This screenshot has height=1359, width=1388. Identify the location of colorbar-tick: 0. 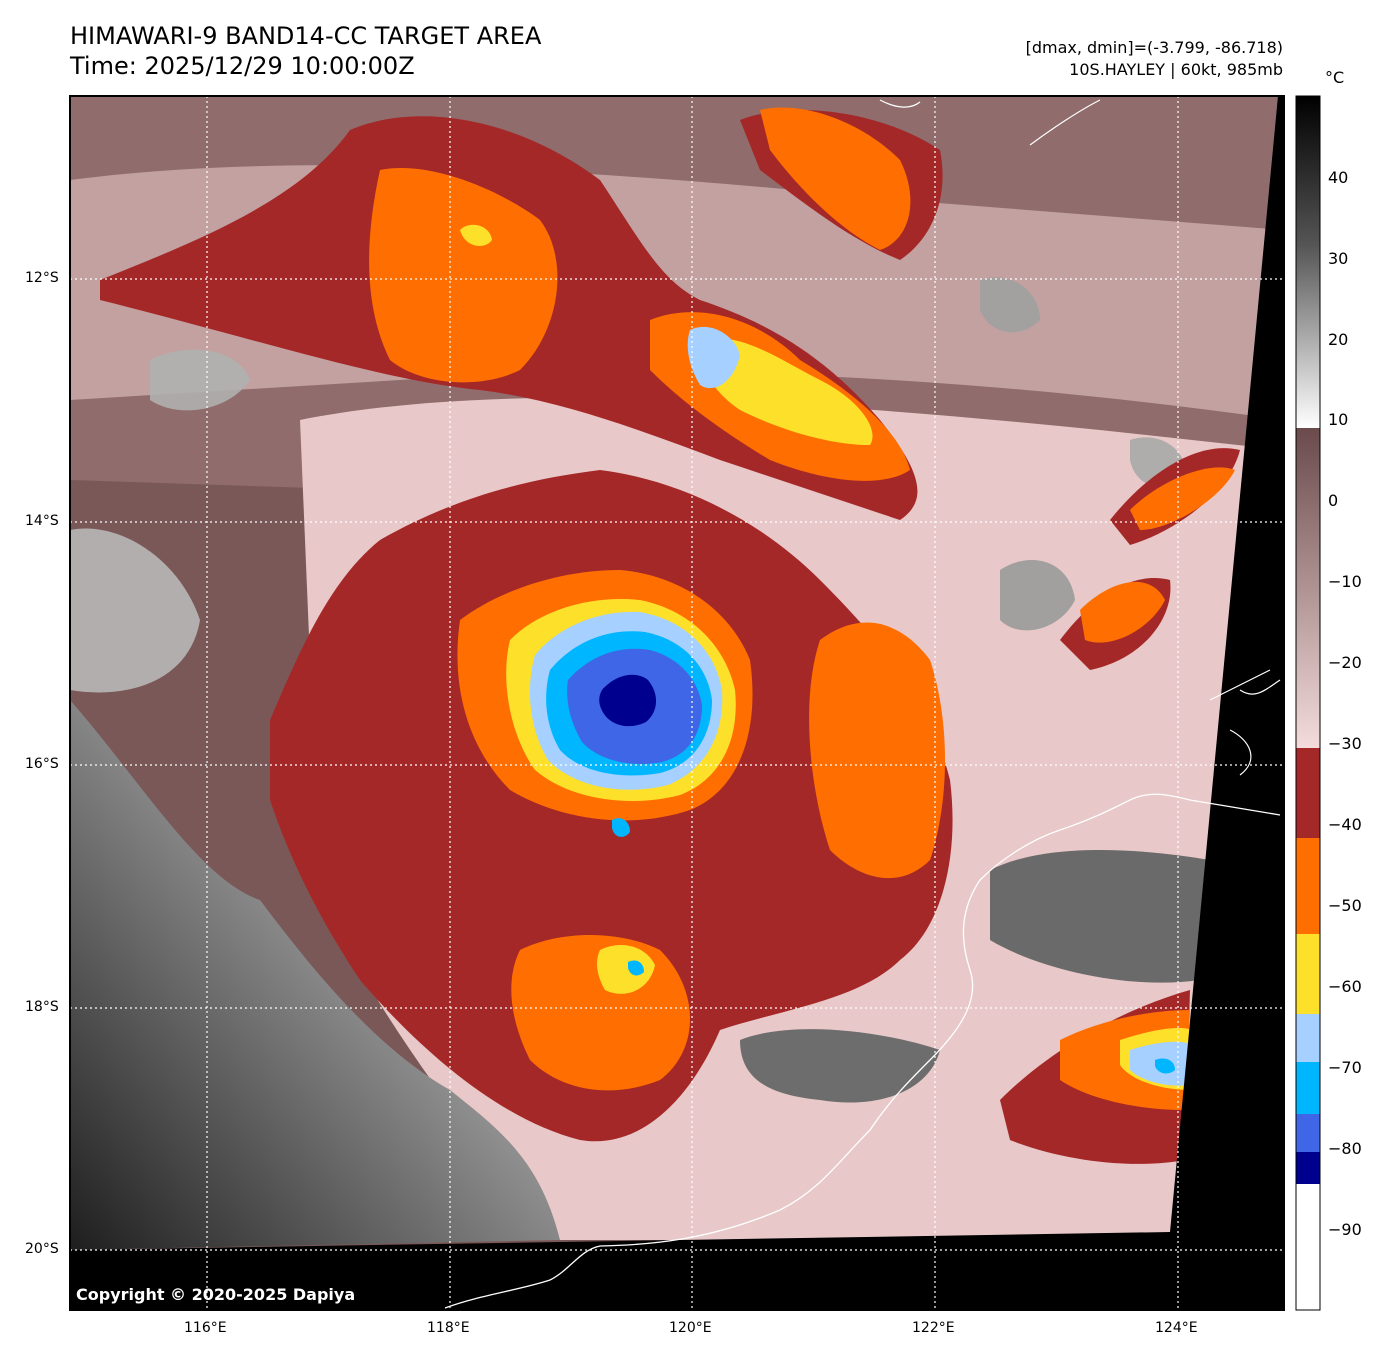
(1333, 500).